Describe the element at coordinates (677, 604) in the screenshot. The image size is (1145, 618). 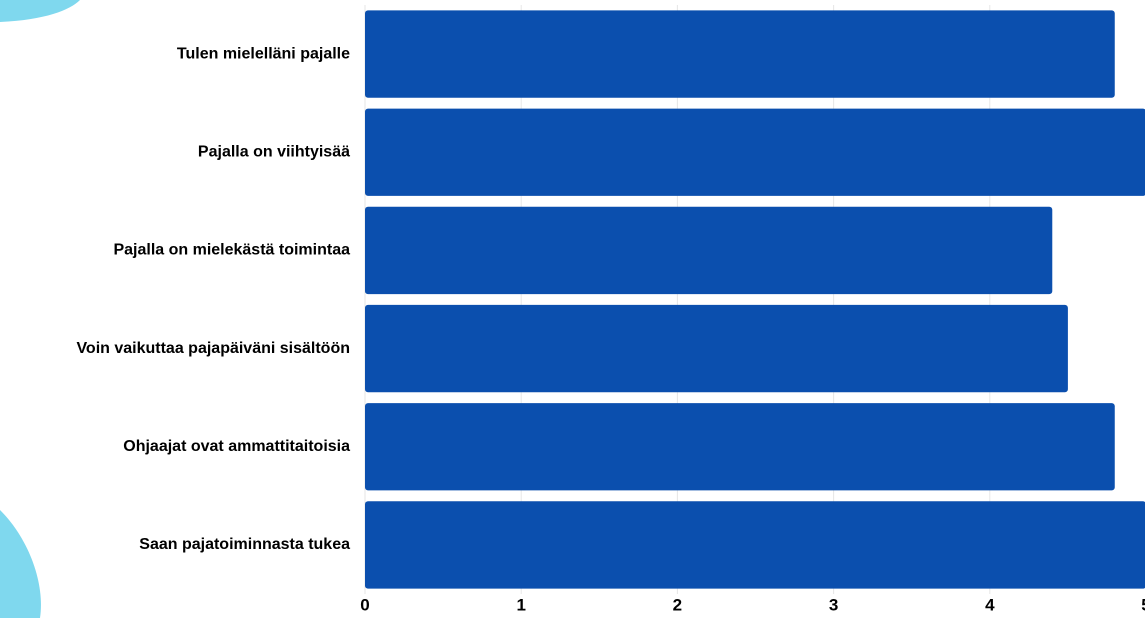
I see `x-tick-label: 2` at that location.